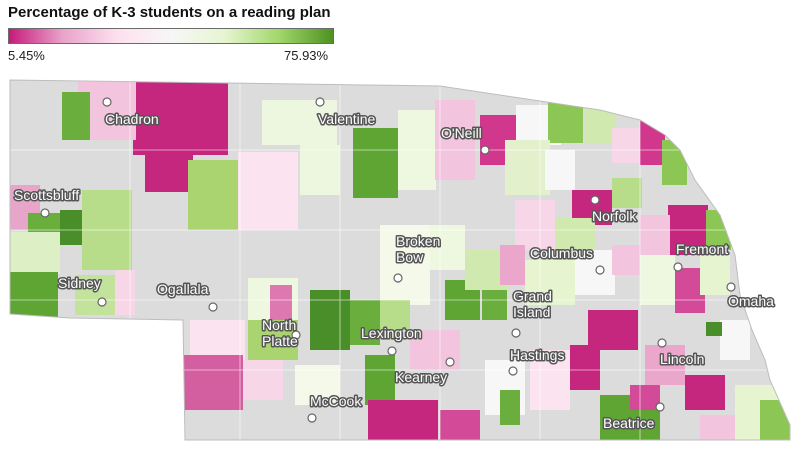 This screenshot has height=450, width=800. What do you see at coordinates (391, 333) in the screenshot?
I see `city-label-lexington: Lexington` at bounding box center [391, 333].